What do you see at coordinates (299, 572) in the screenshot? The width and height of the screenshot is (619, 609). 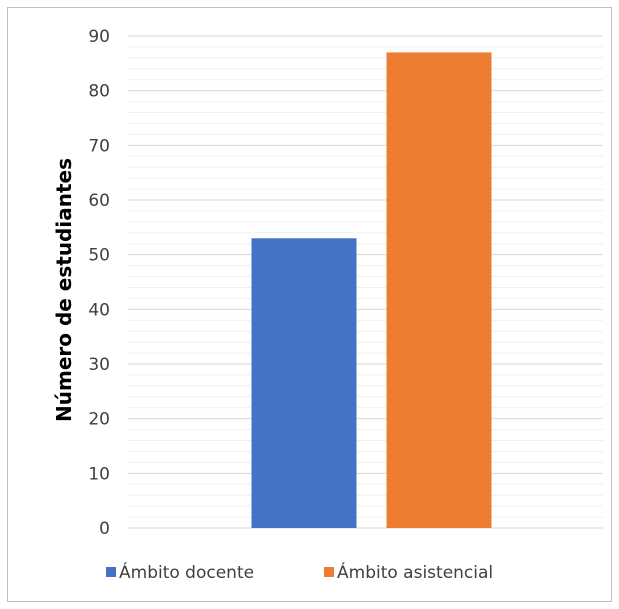 I see `legend: Ámbito docente Ámbito asistencial` at bounding box center [299, 572].